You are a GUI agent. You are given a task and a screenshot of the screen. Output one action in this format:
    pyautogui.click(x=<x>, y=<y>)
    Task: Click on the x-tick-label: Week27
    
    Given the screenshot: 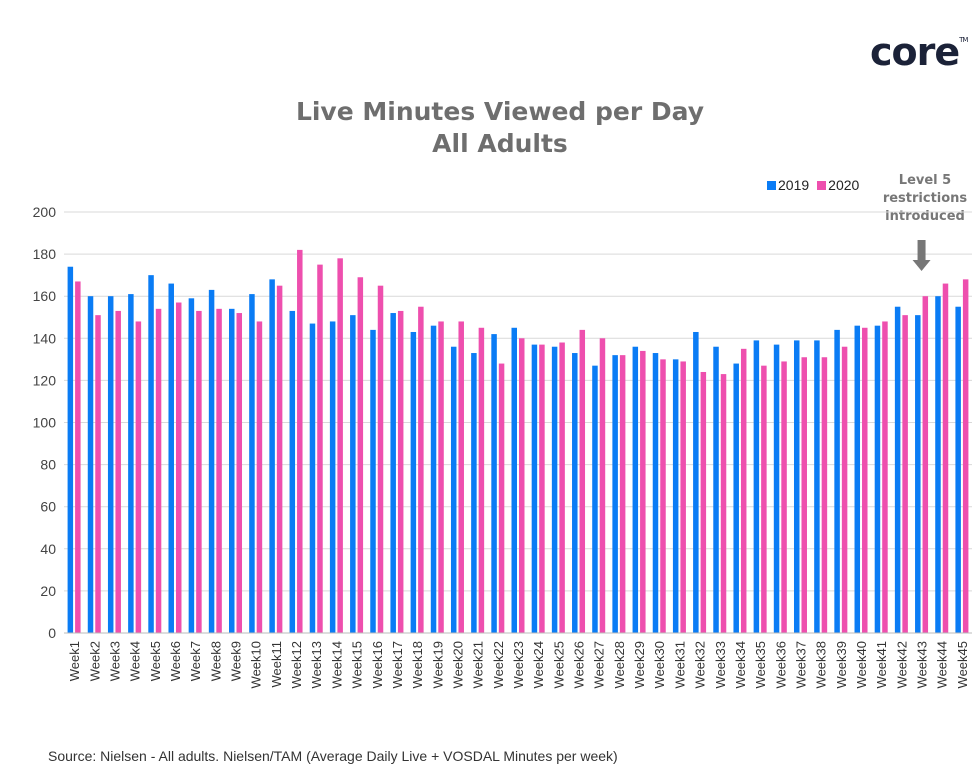 What is the action you would take?
    pyautogui.click(x=599, y=664)
    